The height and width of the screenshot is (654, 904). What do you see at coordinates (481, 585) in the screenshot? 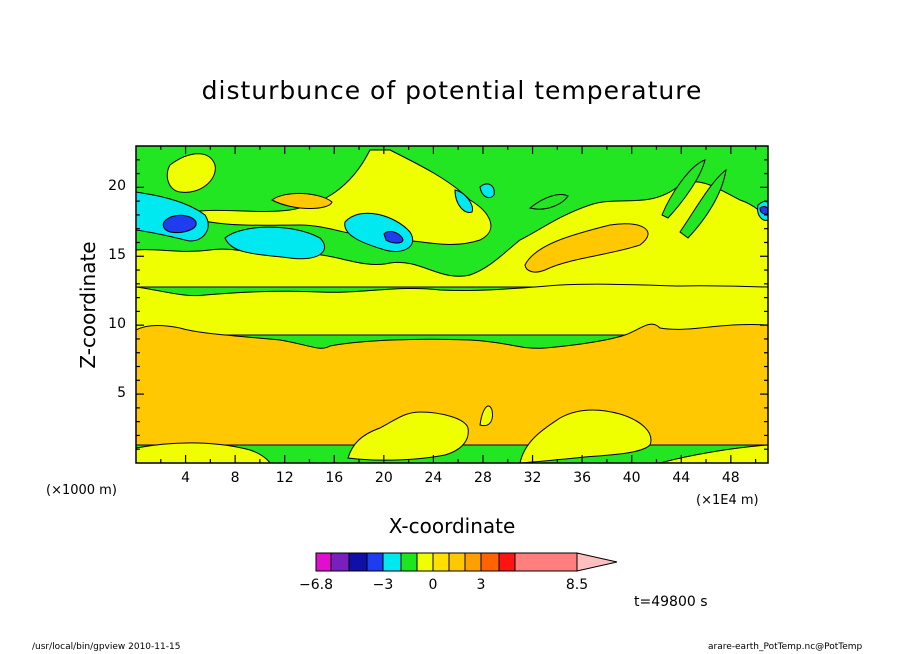
I see `colorbar-label: 3` at bounding box center [481, 585].